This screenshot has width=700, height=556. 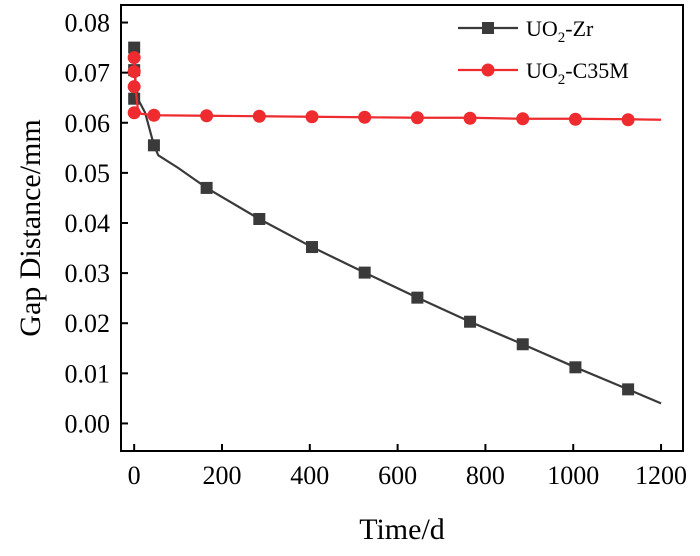 I want to click on y-tick-label: 0.04, so click(x=88, y=223).